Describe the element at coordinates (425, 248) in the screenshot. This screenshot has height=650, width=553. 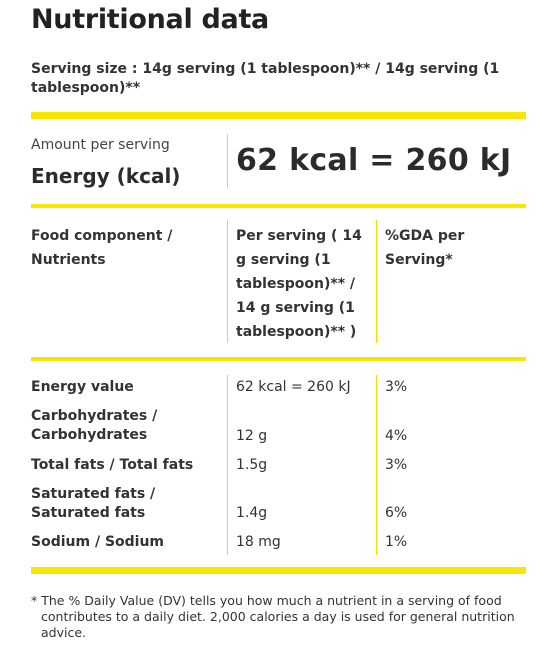
I see `header-gda: %GDA per Serving*` at that location.